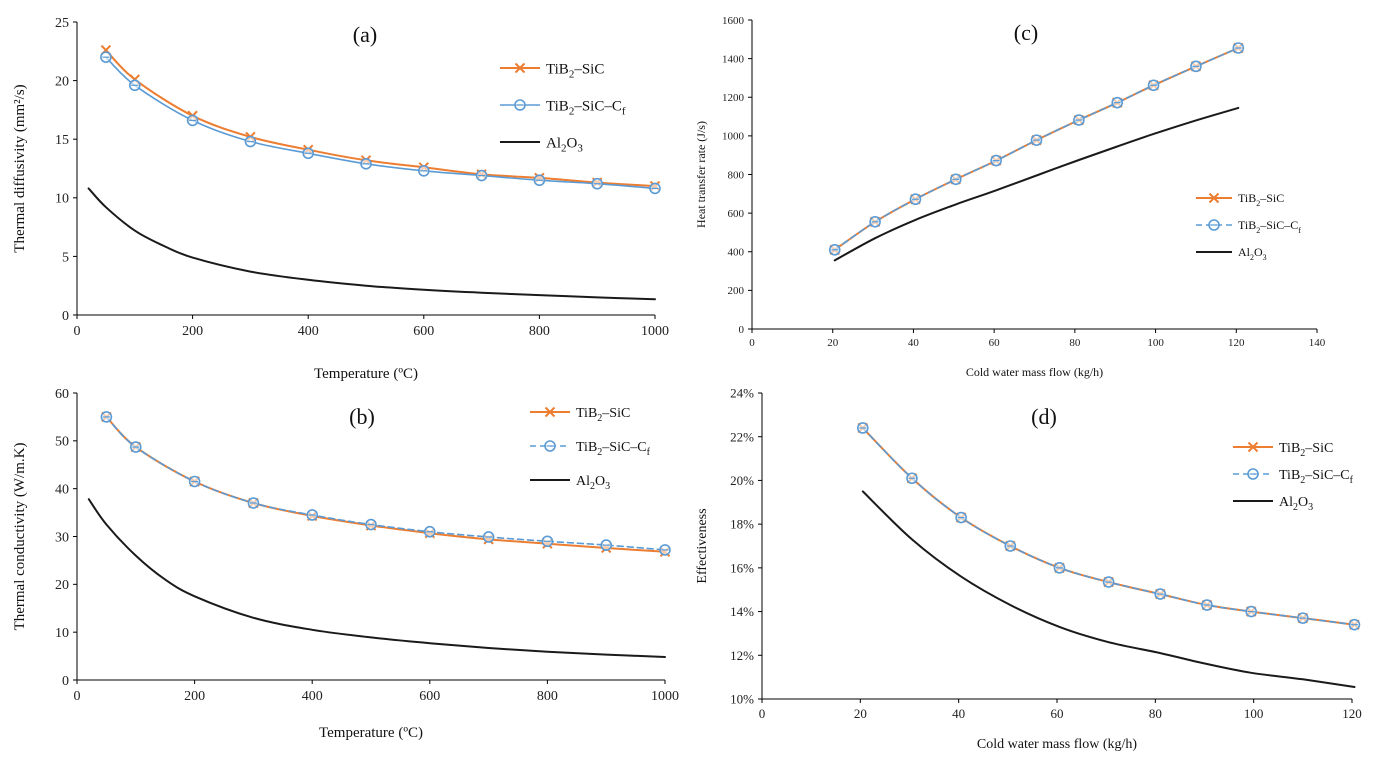 The height and width of the screenshot is (758, 1376). I want to click on y-tick-label: 25, so click(62, 23).